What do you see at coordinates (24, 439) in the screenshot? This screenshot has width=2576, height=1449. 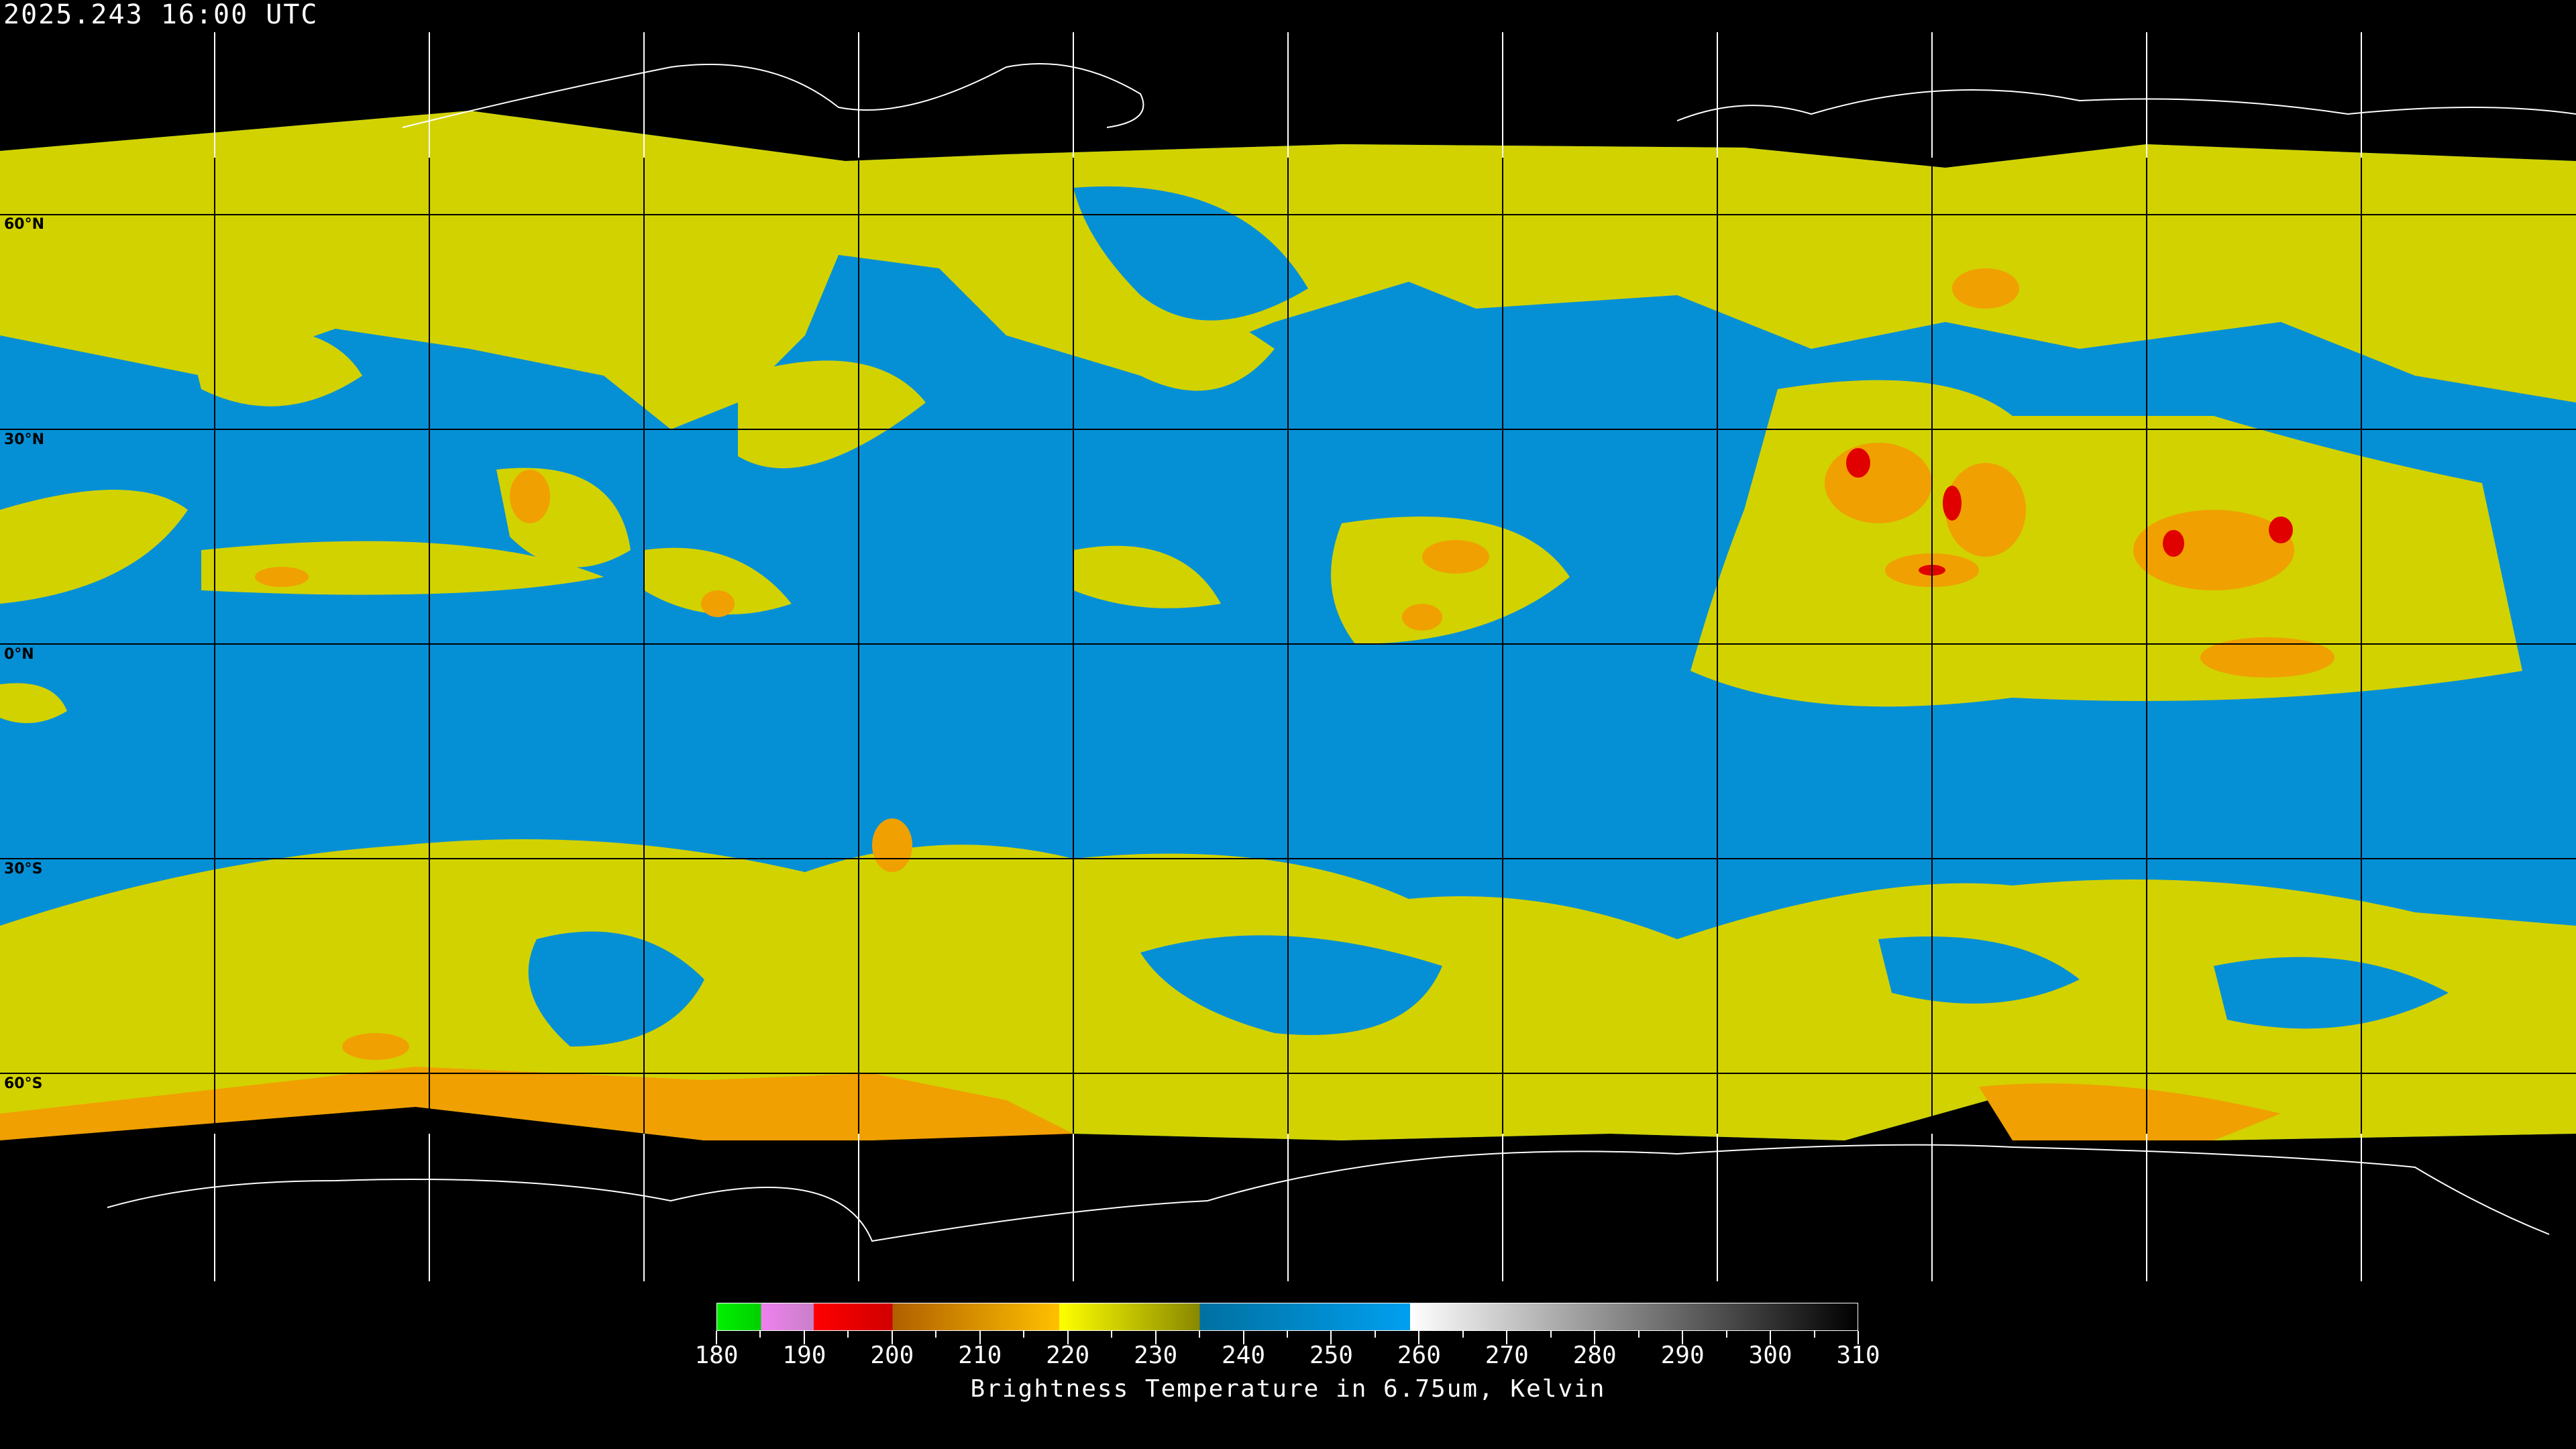 I see `lat-label-30n: 30°N` at bounding box center [24, 439].